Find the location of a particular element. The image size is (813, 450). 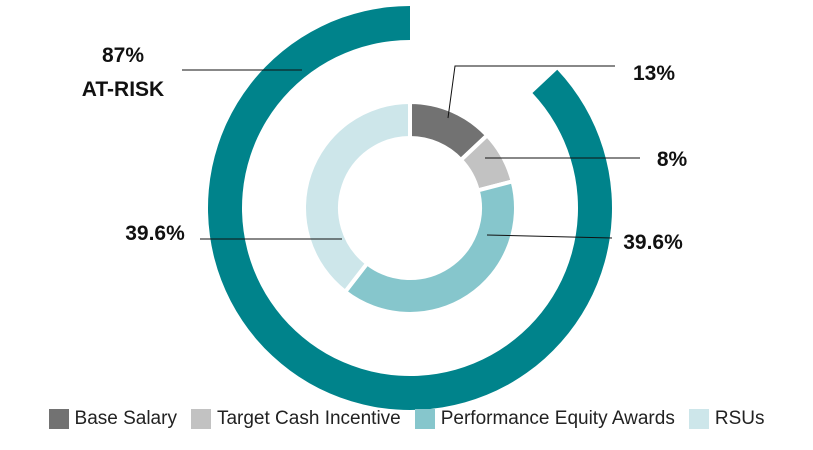

legend-item-base-salary: Base Salary is located at coordinates (112, 419).